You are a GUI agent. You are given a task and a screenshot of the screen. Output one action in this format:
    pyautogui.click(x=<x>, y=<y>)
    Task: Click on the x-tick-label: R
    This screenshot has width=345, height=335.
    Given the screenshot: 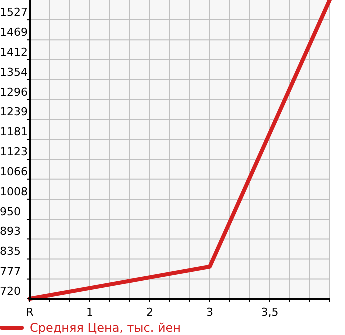 What is the action you would take?
    pyautogui.click(x=30, y=312)
    